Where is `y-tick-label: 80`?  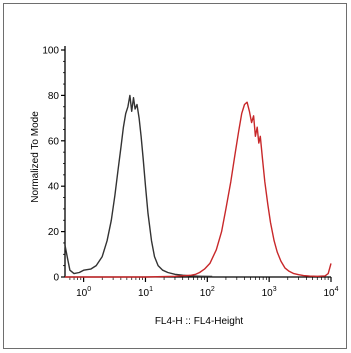
y-tick-label: 80 is located at coordinates (54, 96).